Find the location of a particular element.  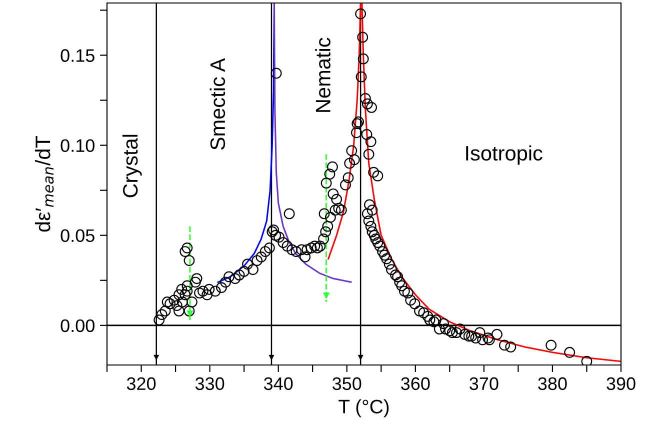

annotation: Nematic is located at coordinates (322, 75).